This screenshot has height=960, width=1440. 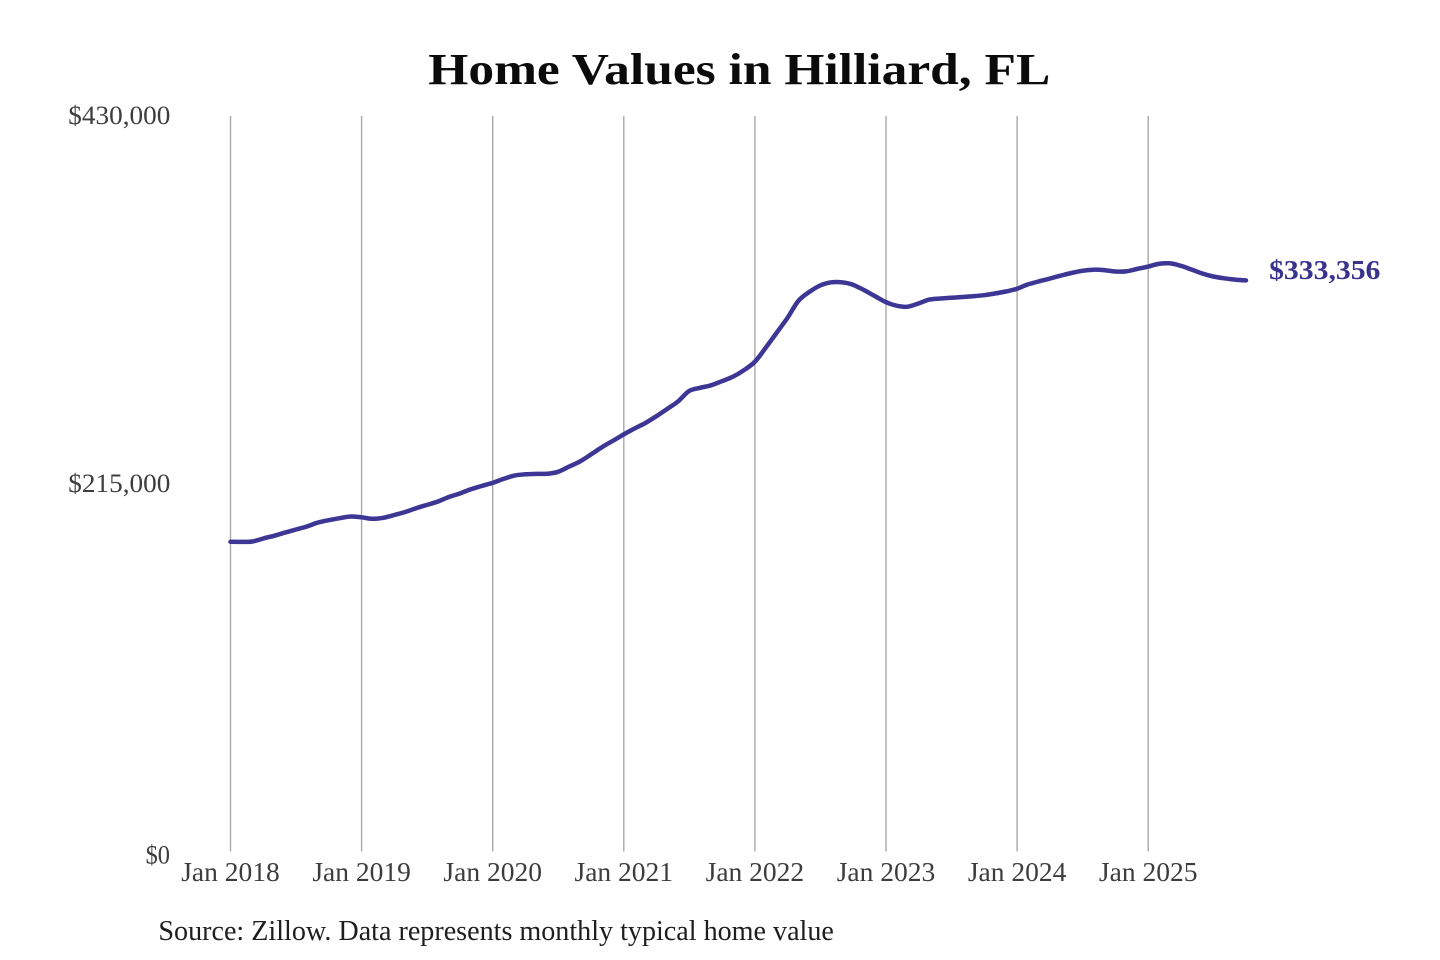 I want to click on svg-text: Jan 2023, so click(x=886, y=871).